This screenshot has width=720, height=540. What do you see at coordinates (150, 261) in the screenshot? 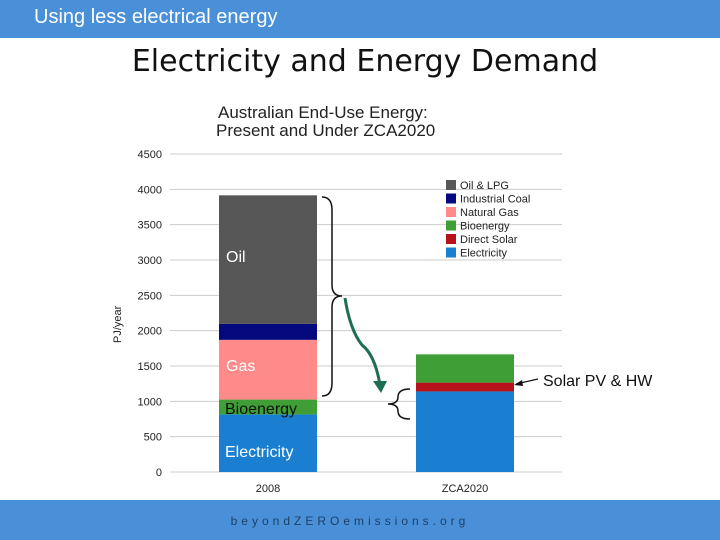
I see `y-tick-label: 3000` at bounding box center [150, 261].